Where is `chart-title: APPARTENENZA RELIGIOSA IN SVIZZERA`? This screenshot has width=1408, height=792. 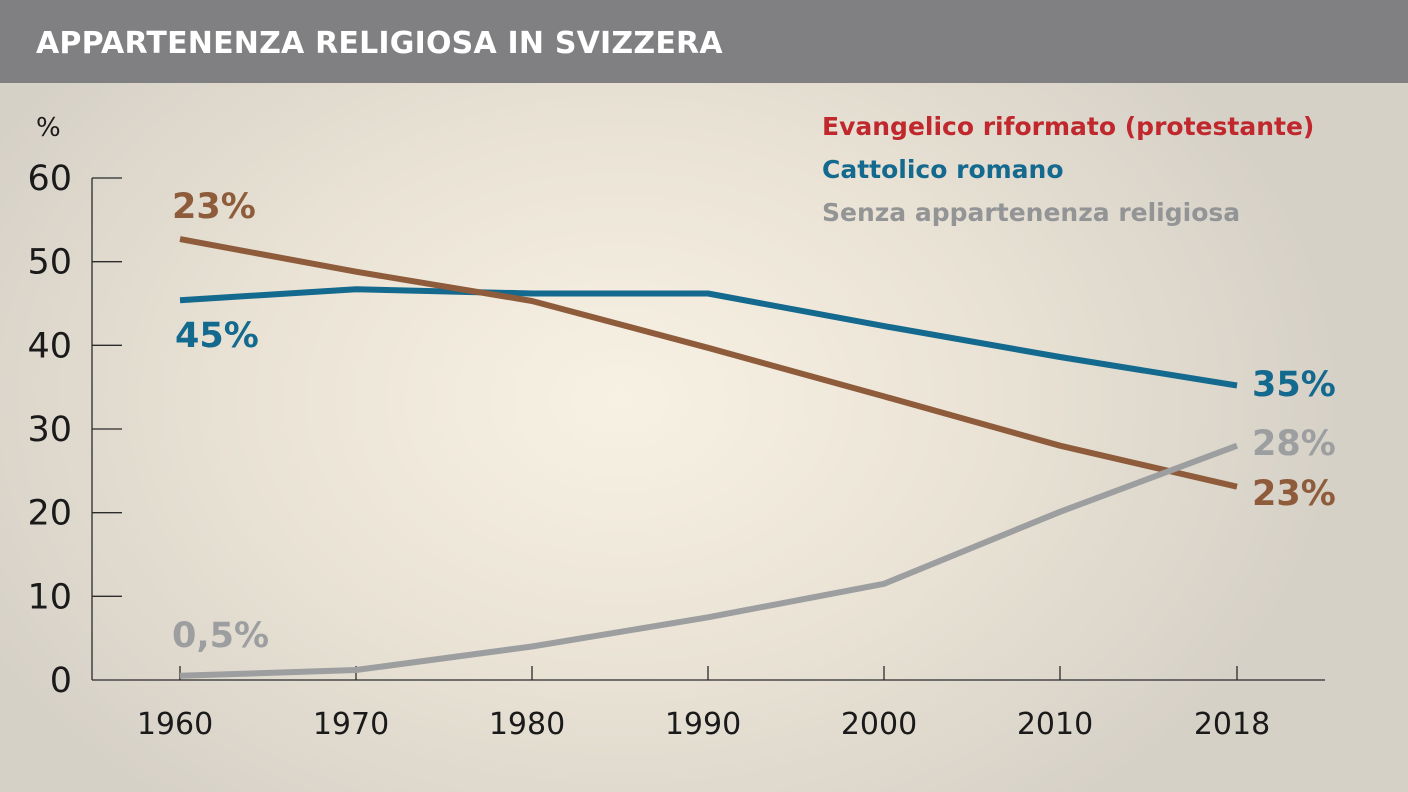 chart-title: APPARTENENZA RELIGIOSA IN SVIZZERA is located at coordinates (379, 43).